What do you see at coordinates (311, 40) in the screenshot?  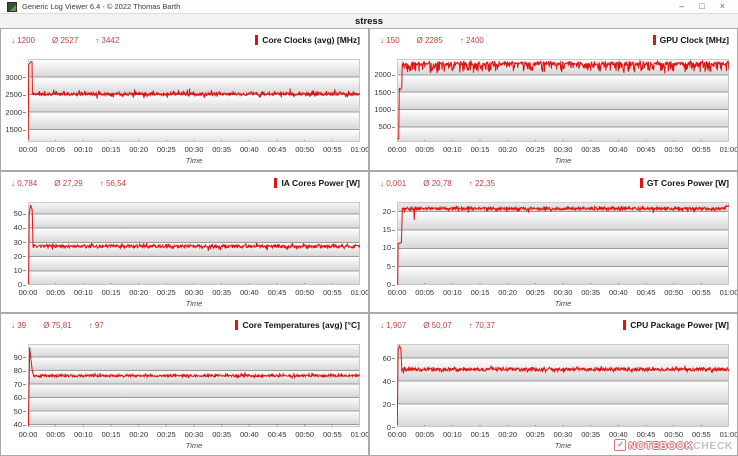 I see `chart-title: Core Clocks (avg) [MHz]` at bounding box center [311, 40].